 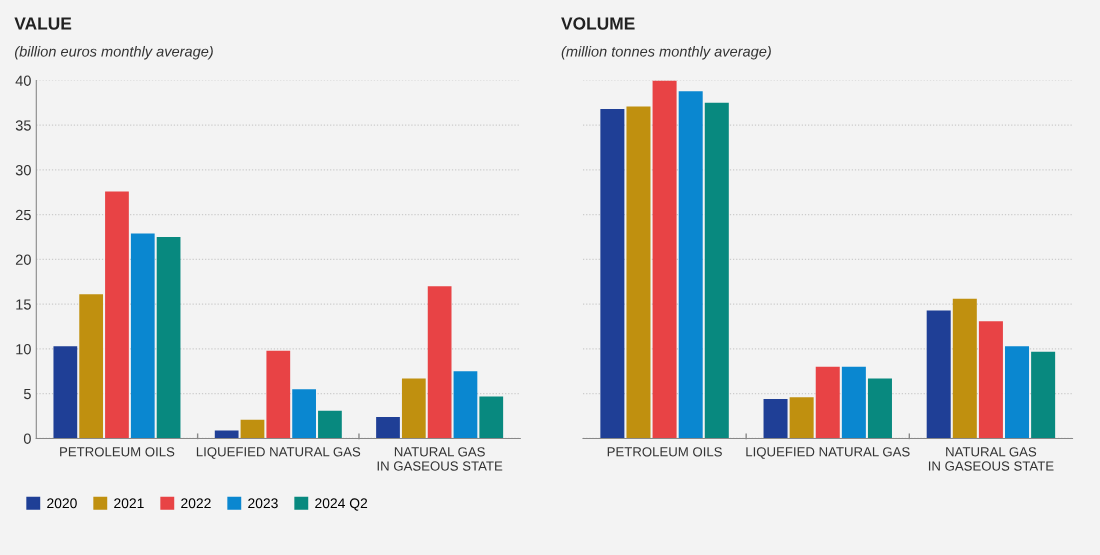 I want to click on y-tick-label: 10, so click(x=23, y=349).